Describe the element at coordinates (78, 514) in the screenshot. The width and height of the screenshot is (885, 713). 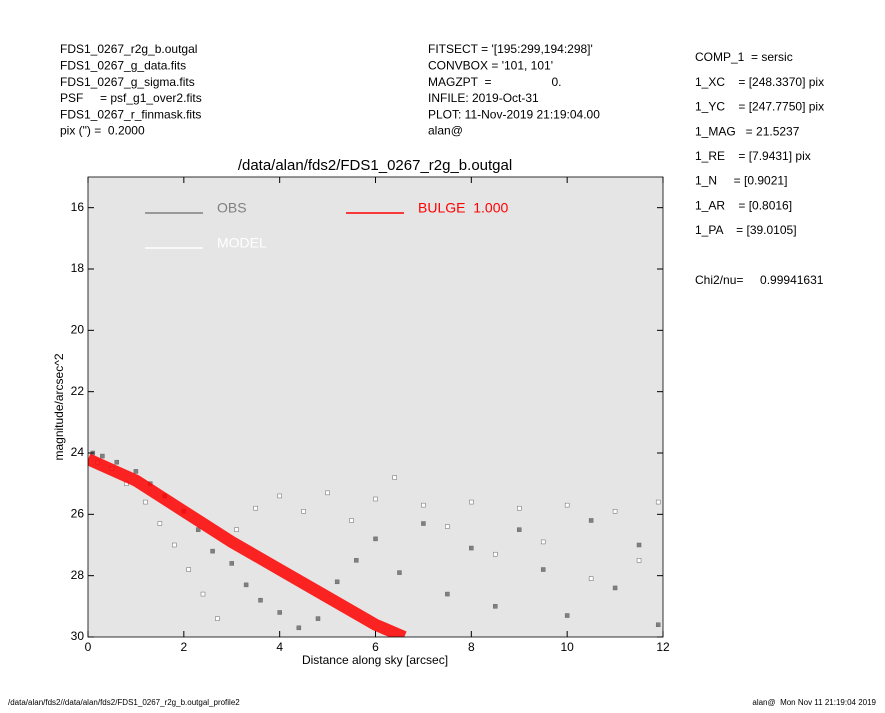
I see `y-tick-label: 26` at that location.